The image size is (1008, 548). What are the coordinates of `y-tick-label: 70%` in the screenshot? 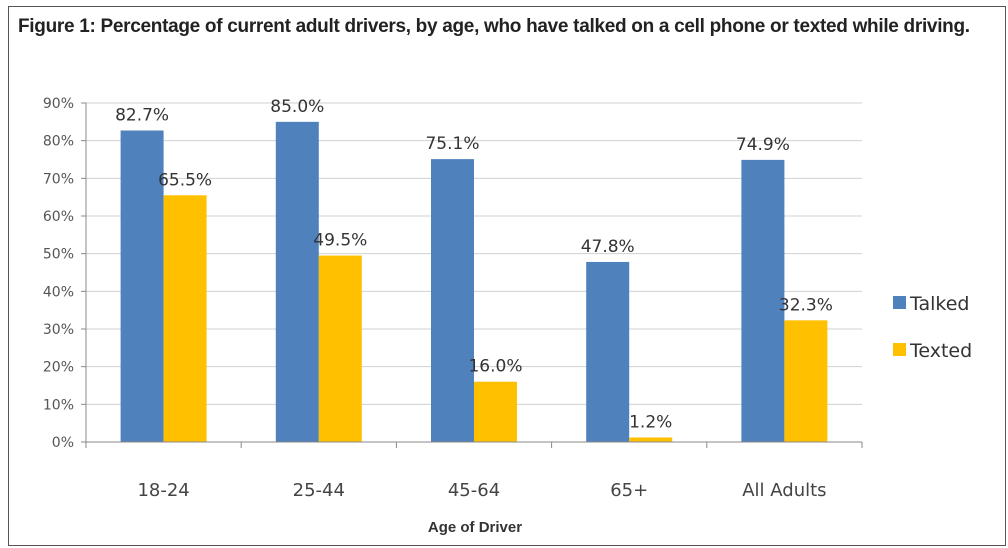 It's located at (58, 179).